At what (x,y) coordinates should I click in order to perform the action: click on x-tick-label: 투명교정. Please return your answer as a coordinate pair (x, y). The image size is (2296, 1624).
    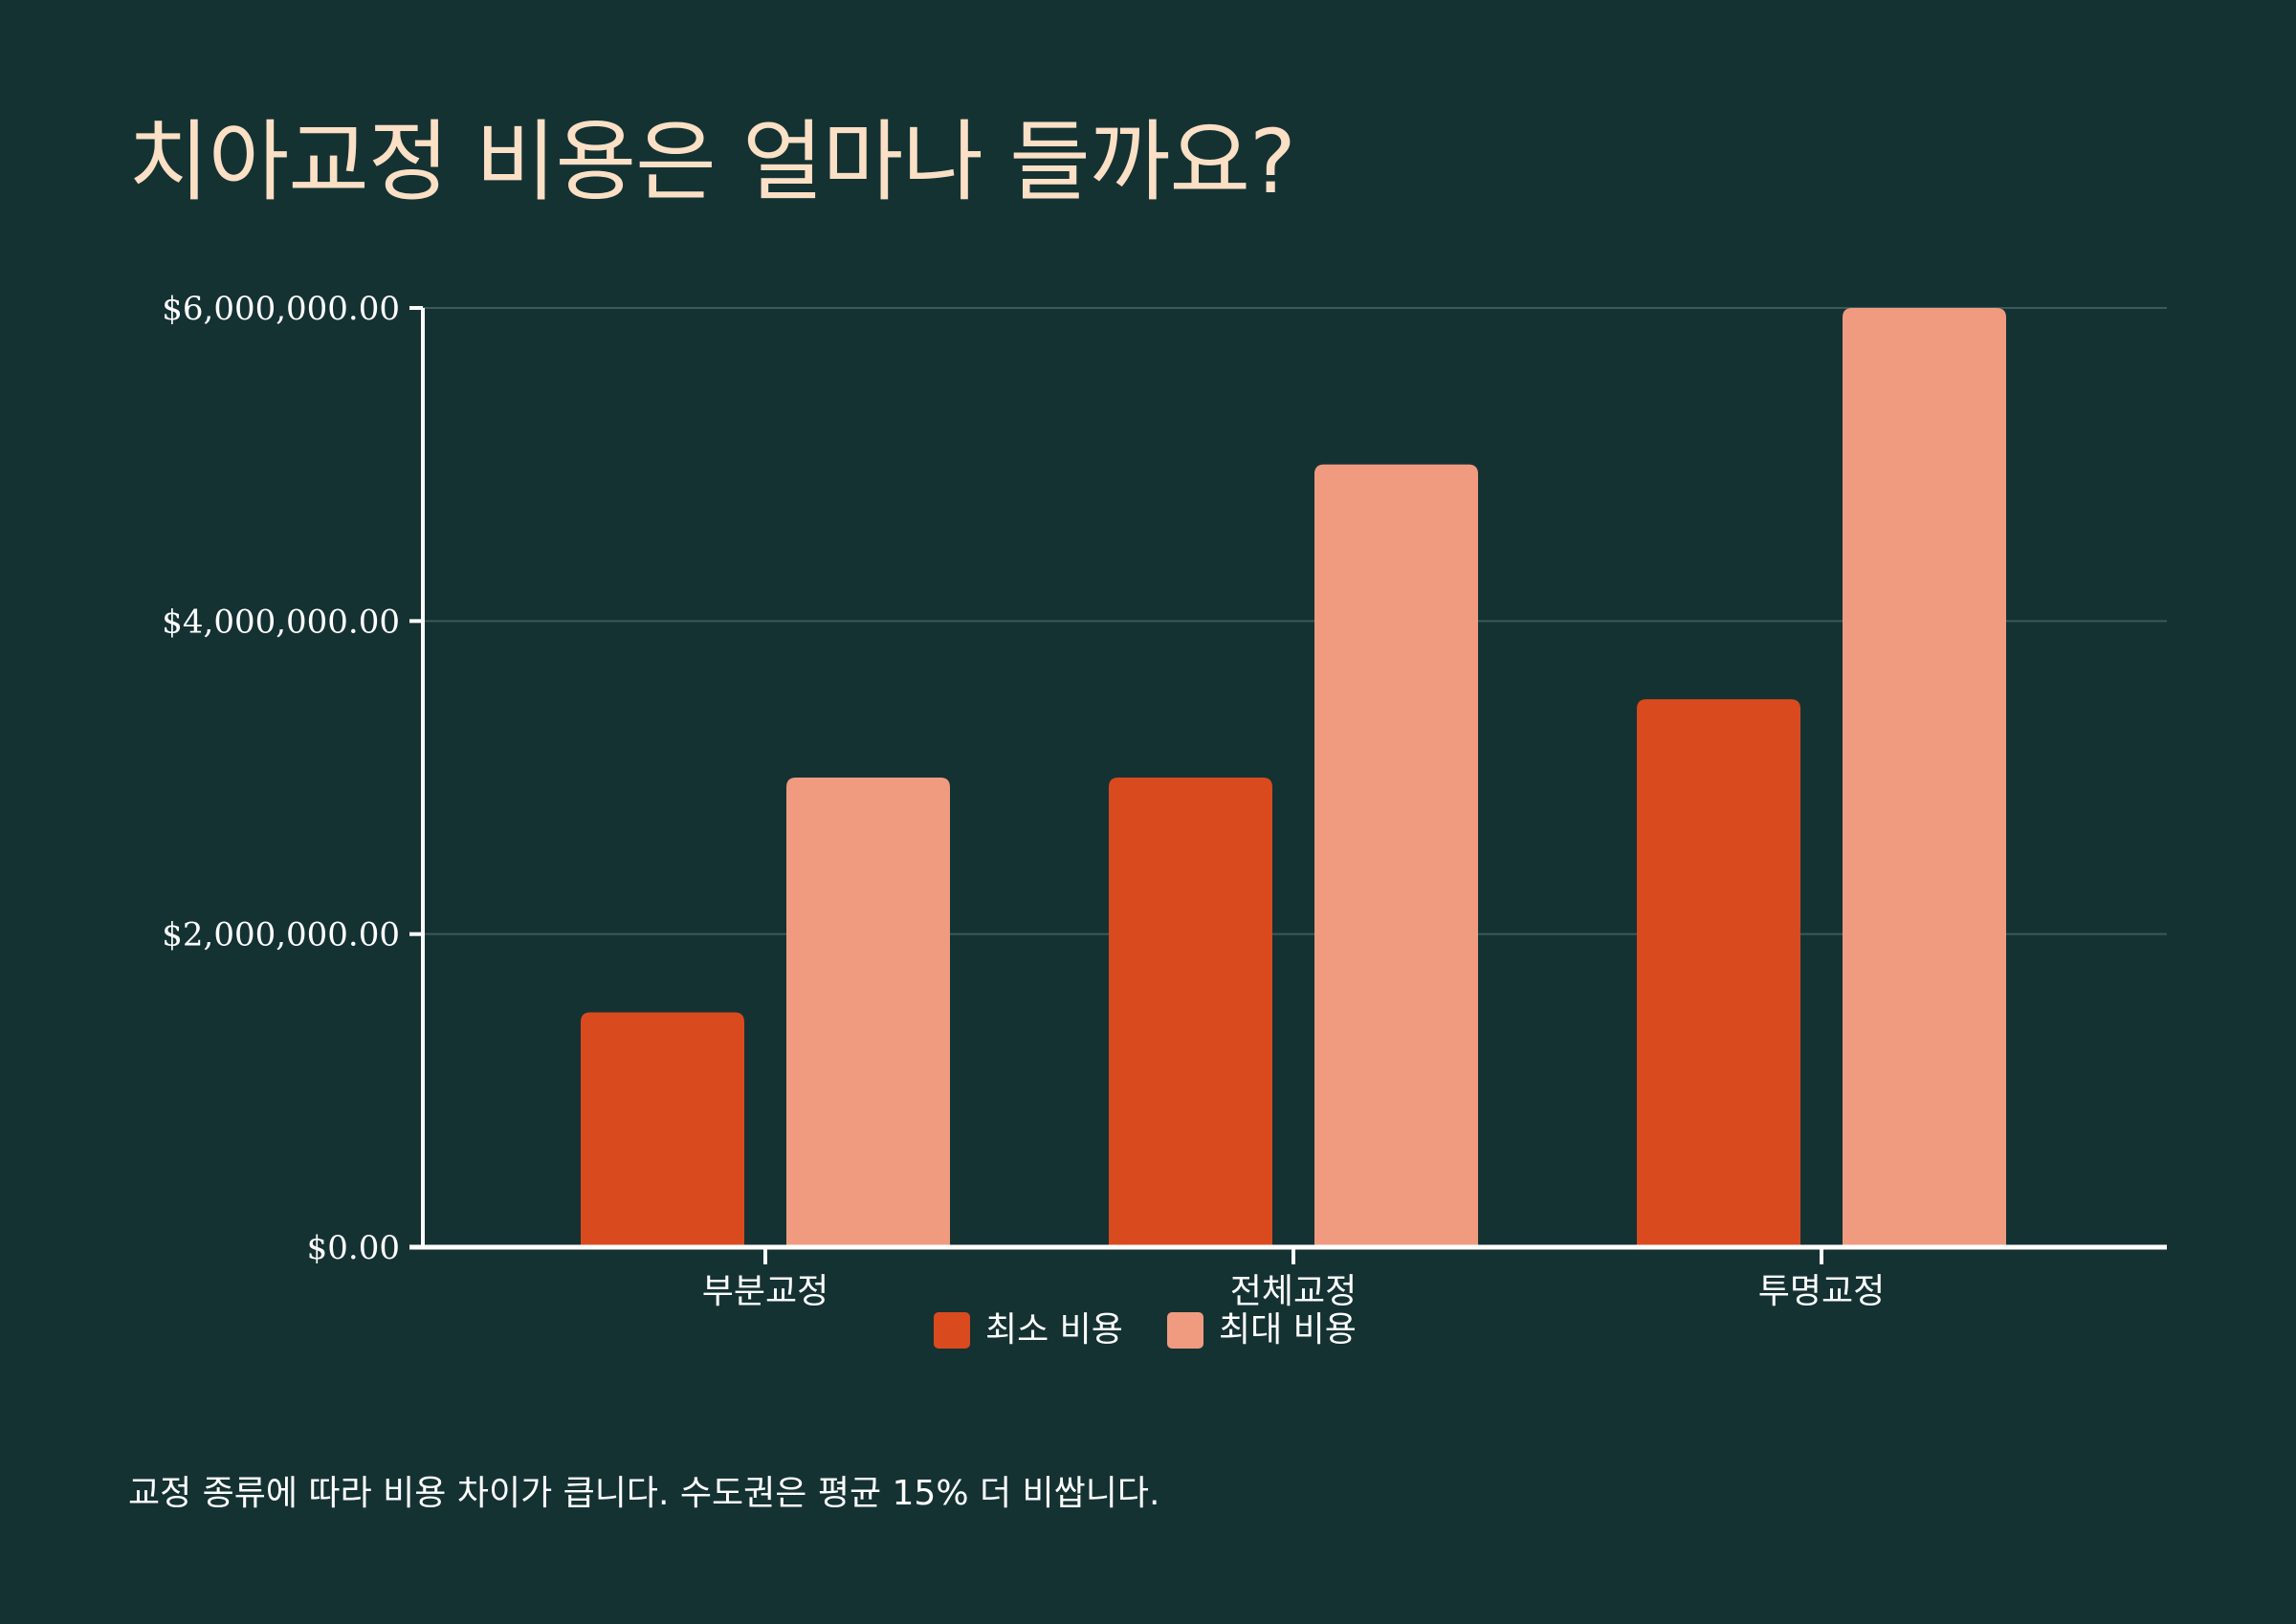
    Looking at the image, I should click on (1821, 1292).